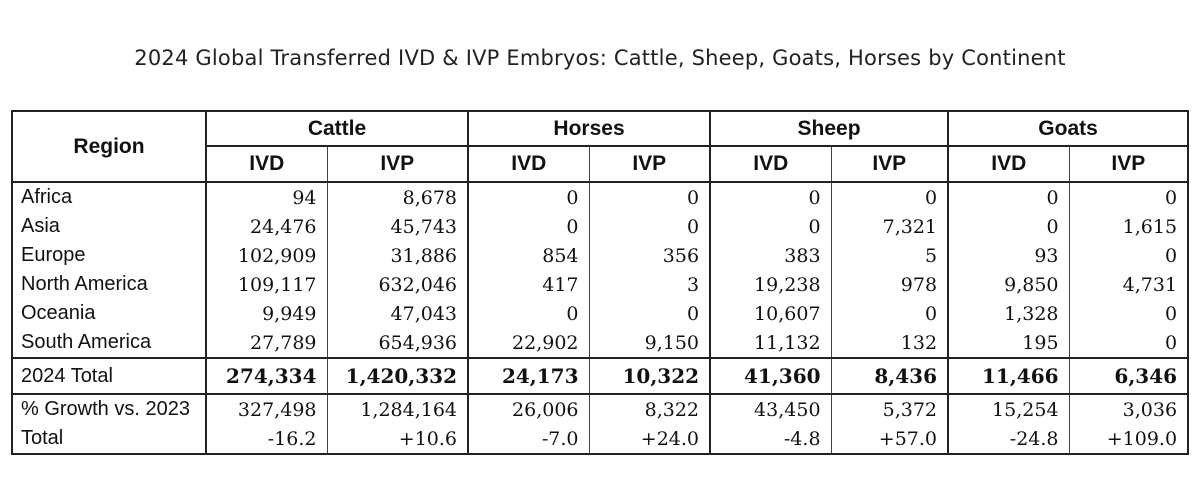 This screenshot has height=500, width=1200. I want to click on table-cell: 327,498, so click(266, 409).